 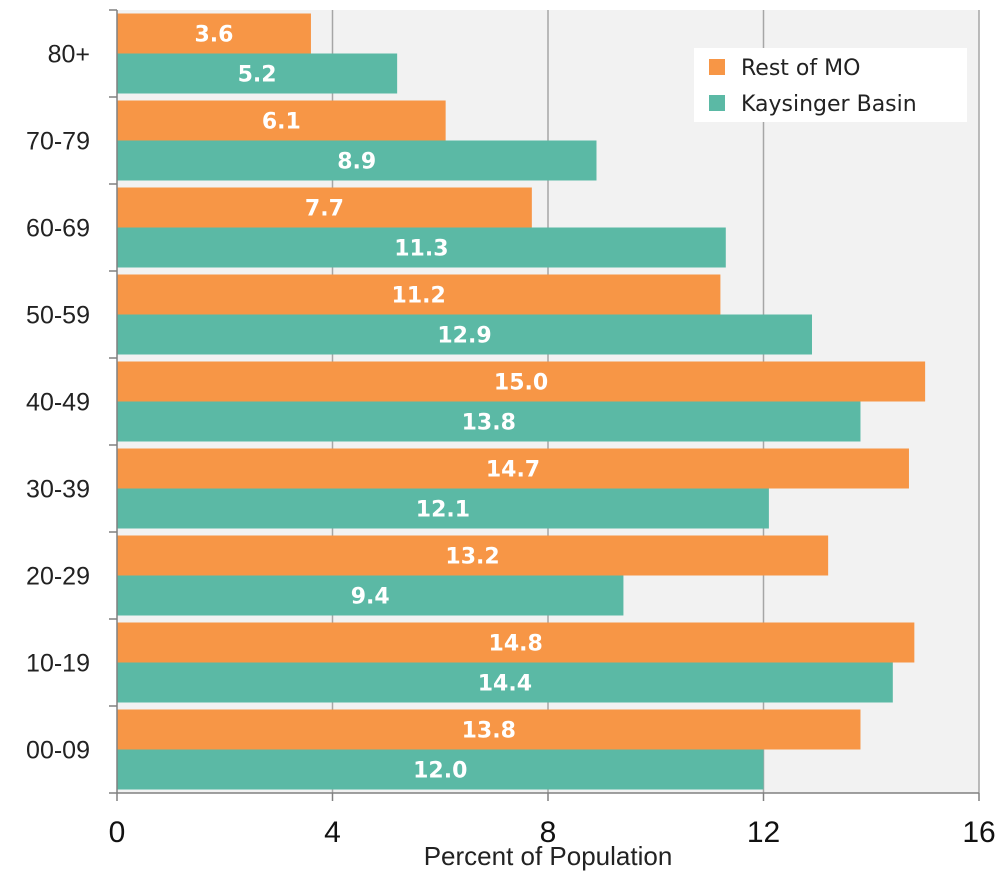 What do you see at coordinates (548, 832) in the screenshot?
I see `x-tick-label: 8` at bounding box center [548, 832].